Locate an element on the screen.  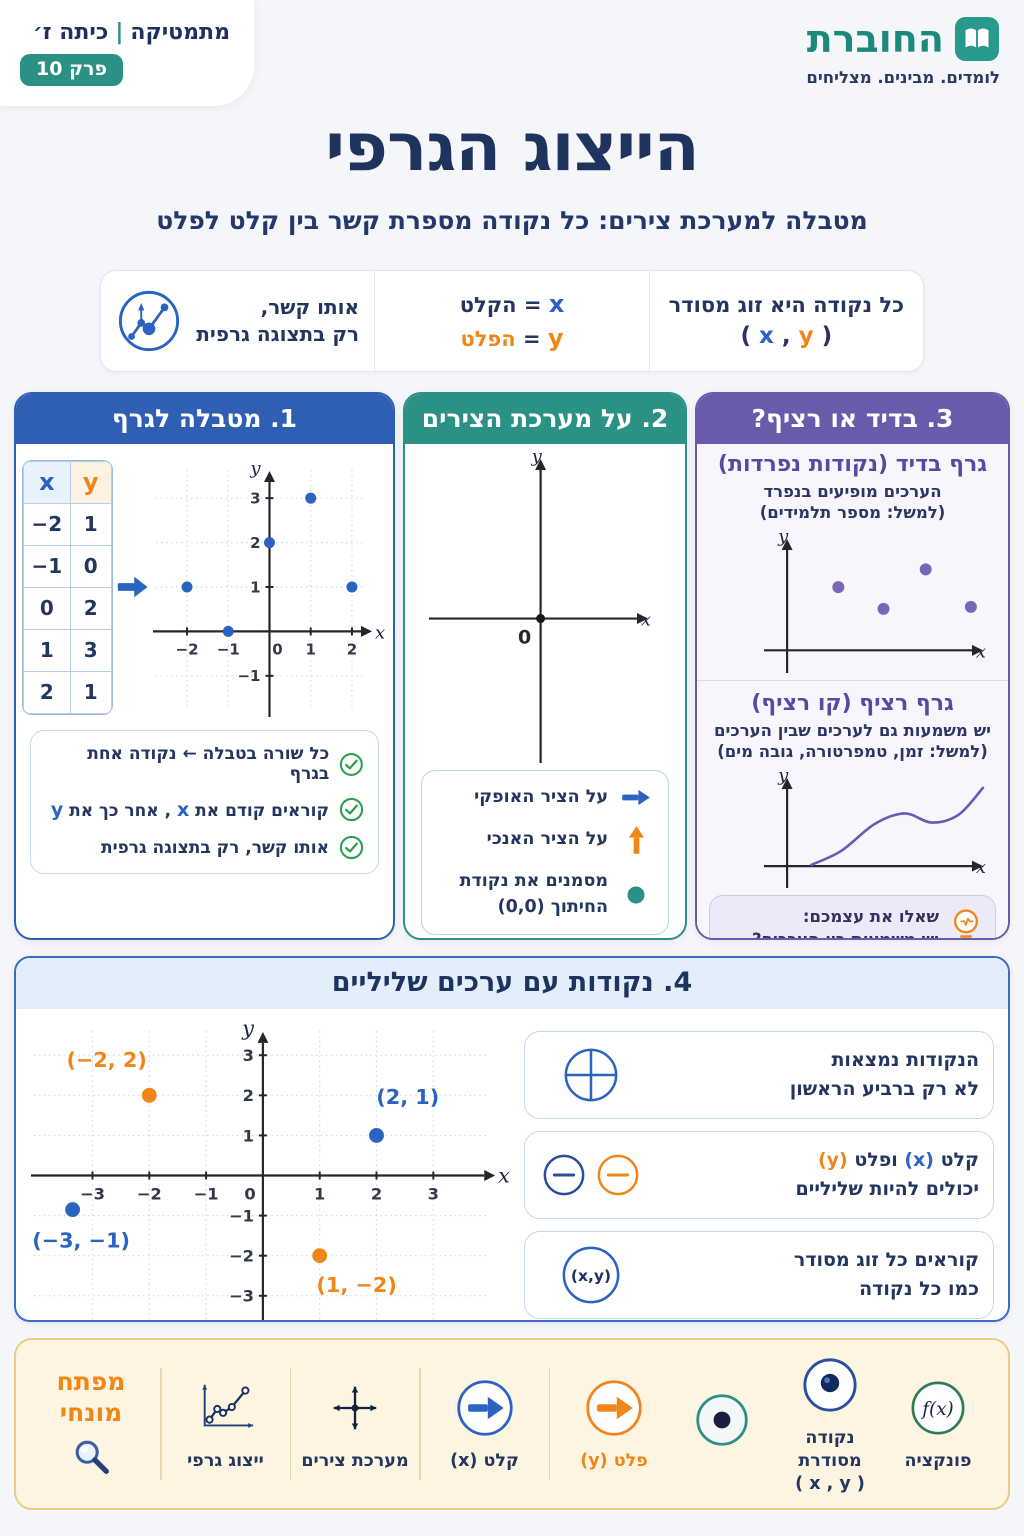
continuous-title: גרף רציף (קו רציף) is located at coordinates (852, 703).